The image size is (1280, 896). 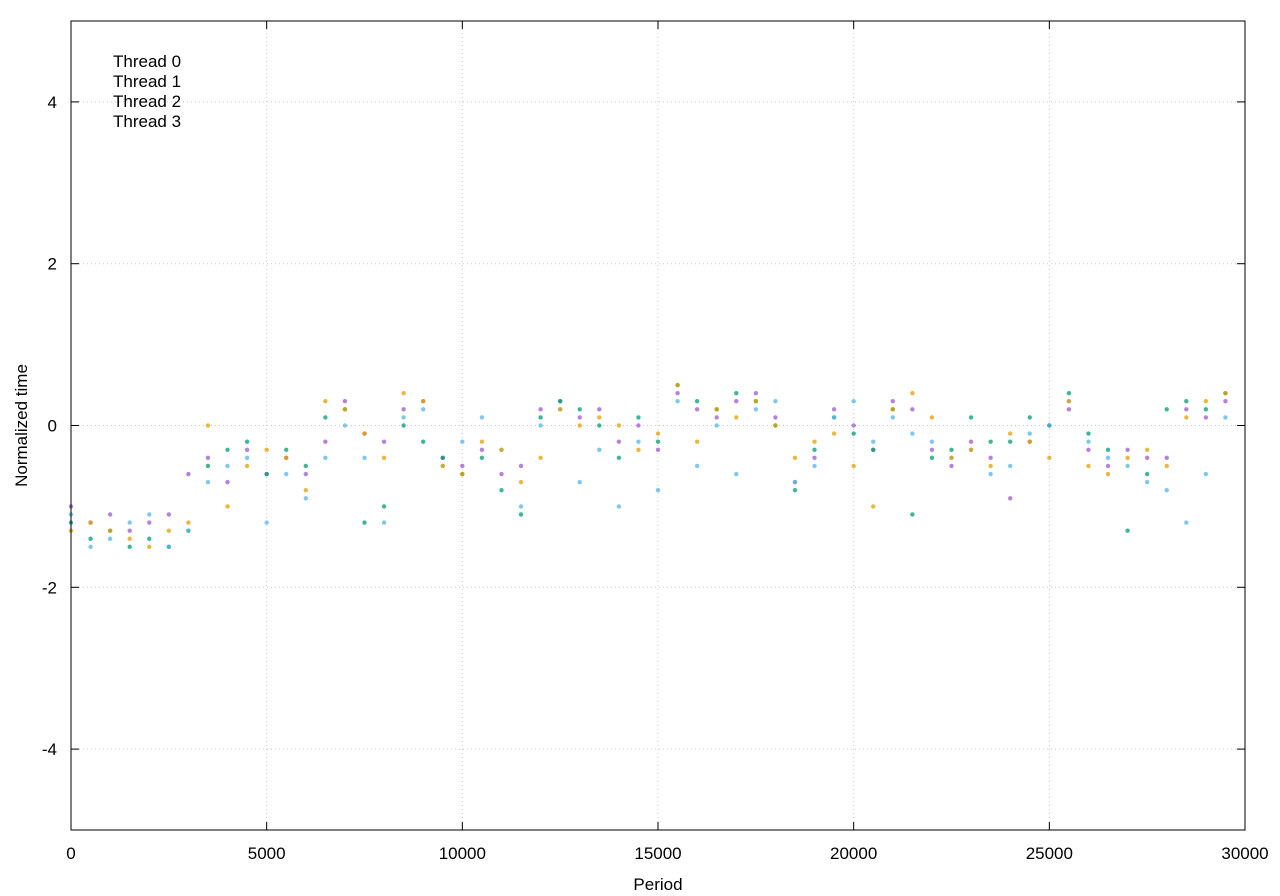 I want to click on x-tick-label: 0, so click(x=70, y=853).